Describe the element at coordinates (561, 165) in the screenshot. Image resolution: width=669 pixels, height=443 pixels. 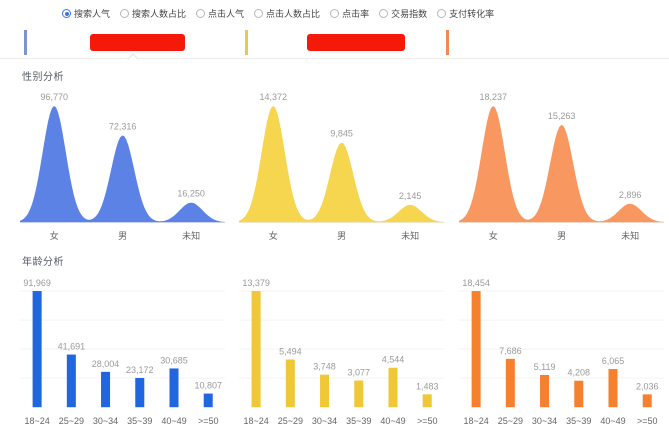
I see `gender-chart-series-3: 18,237 女 15,263 男 2,896 未知` at that location.